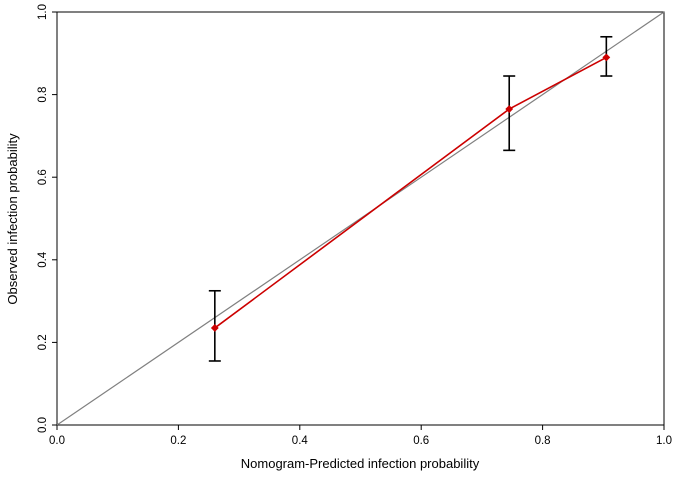  What do you see at coordinates (43, 95) in the screenshot?
I see `y-tick-label: 0.8` at bounding box center [43, 95].